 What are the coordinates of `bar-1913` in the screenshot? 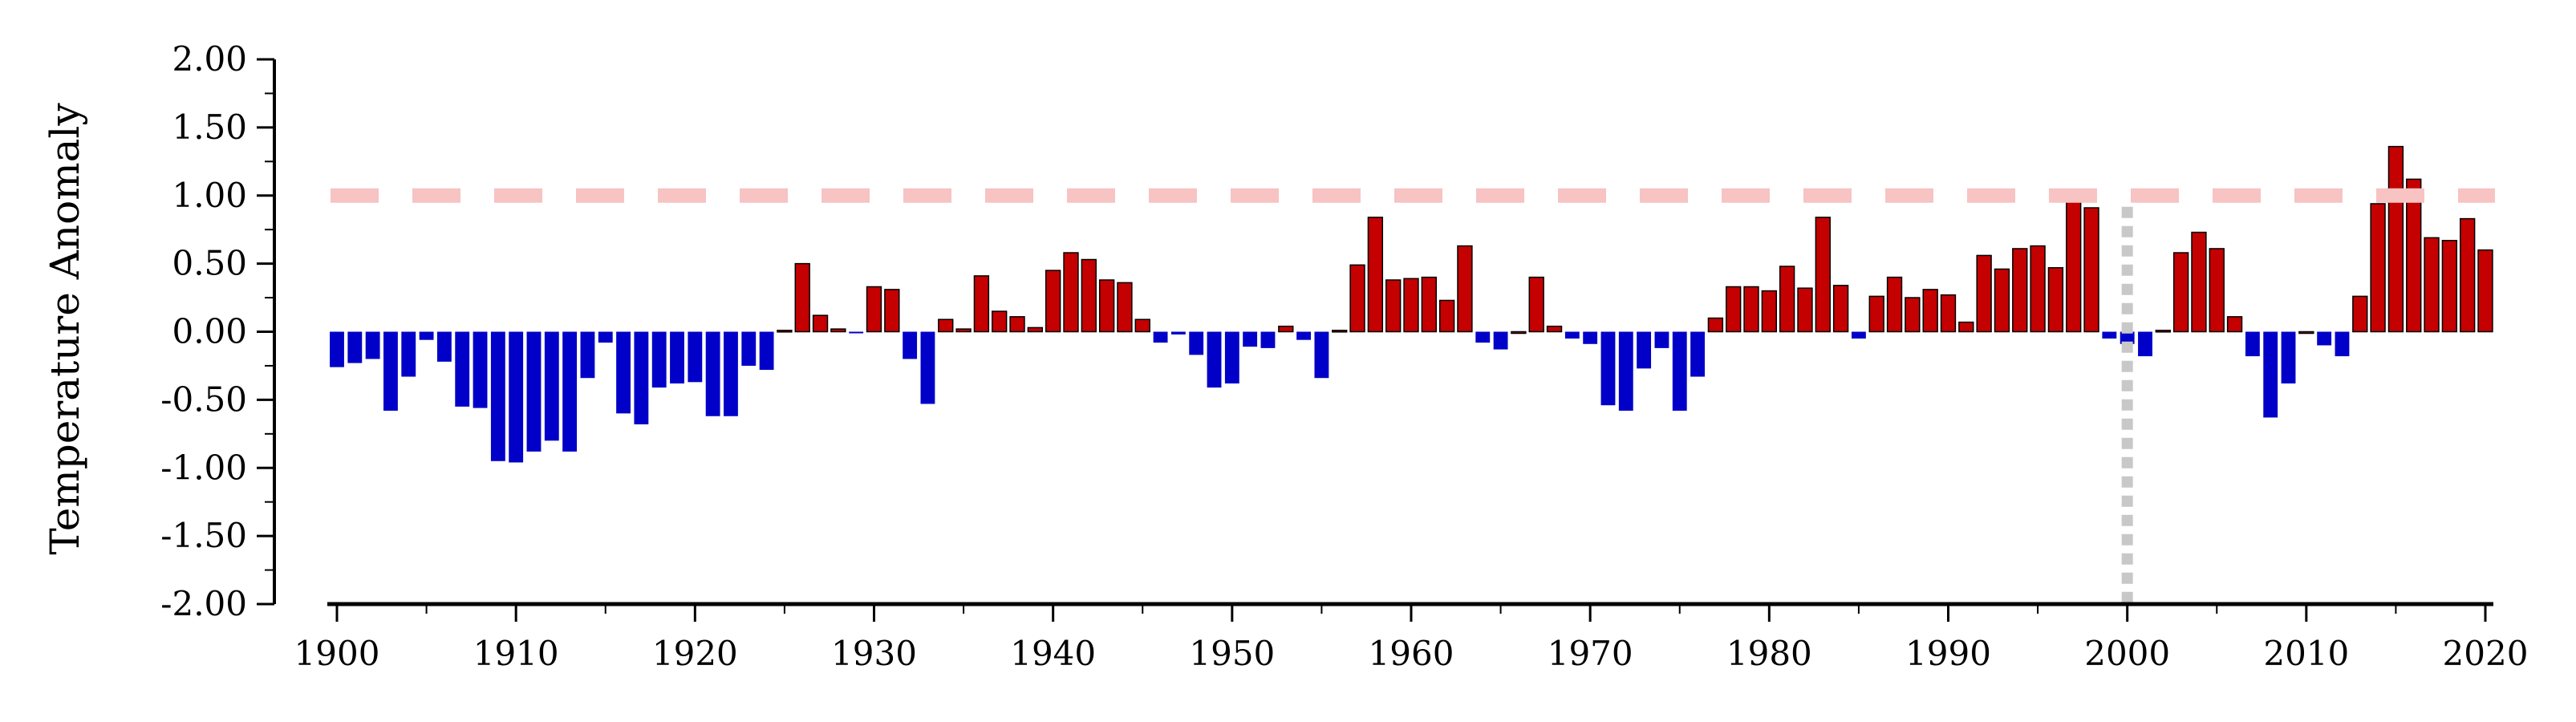 It's located at (570, 391).